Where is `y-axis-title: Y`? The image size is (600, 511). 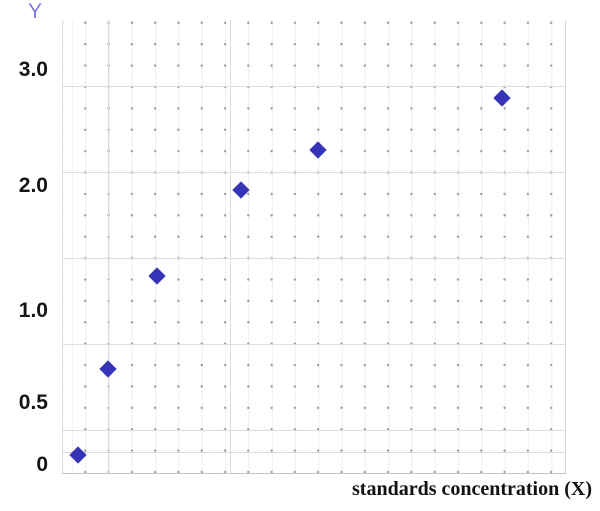
y-axis-title: Y is located at coordinates (35, 11).